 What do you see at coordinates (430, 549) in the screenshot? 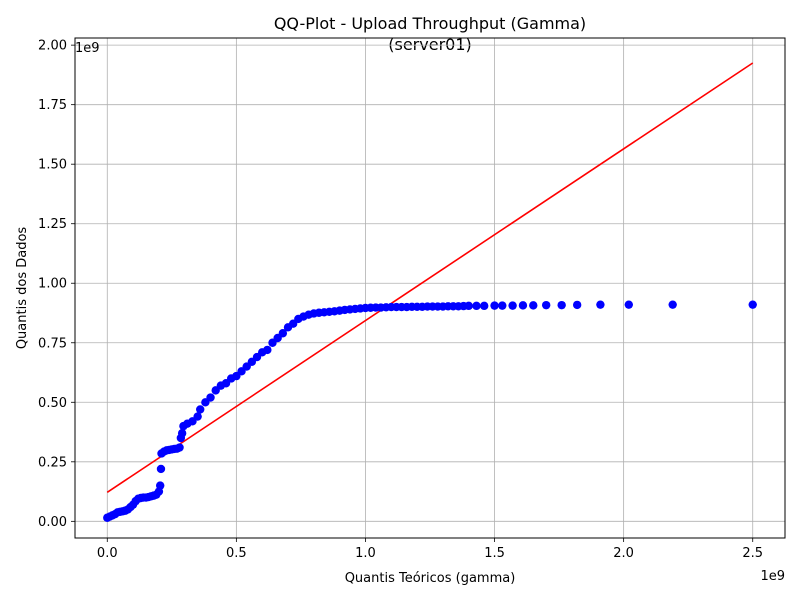
I see `x-axis-ticks: 0.0 0.5 1.0 1.5 2.0 2.5` at bounding box center [430, 549].